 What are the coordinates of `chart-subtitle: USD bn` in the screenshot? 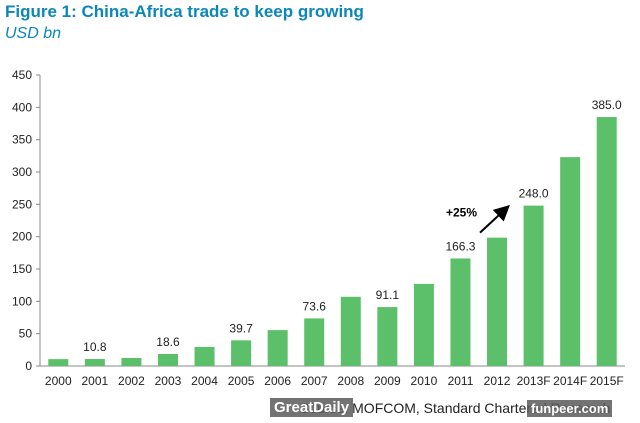 It's located at (33, 33).